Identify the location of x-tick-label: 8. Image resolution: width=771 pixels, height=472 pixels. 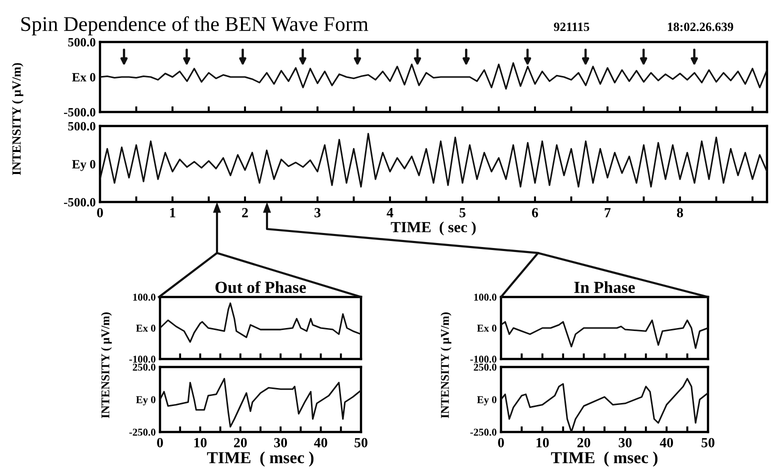
(680, 213).